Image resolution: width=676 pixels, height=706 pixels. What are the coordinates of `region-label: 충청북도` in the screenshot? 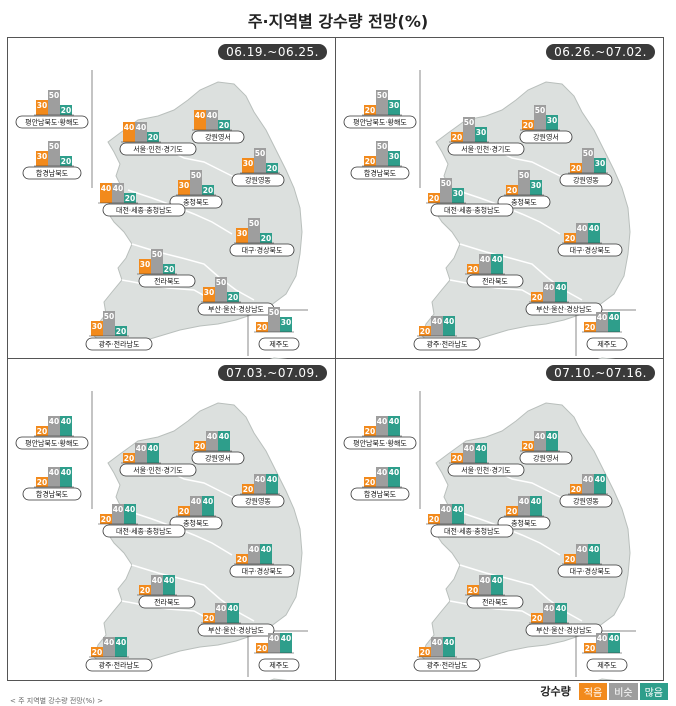 It's located at (196, 523).